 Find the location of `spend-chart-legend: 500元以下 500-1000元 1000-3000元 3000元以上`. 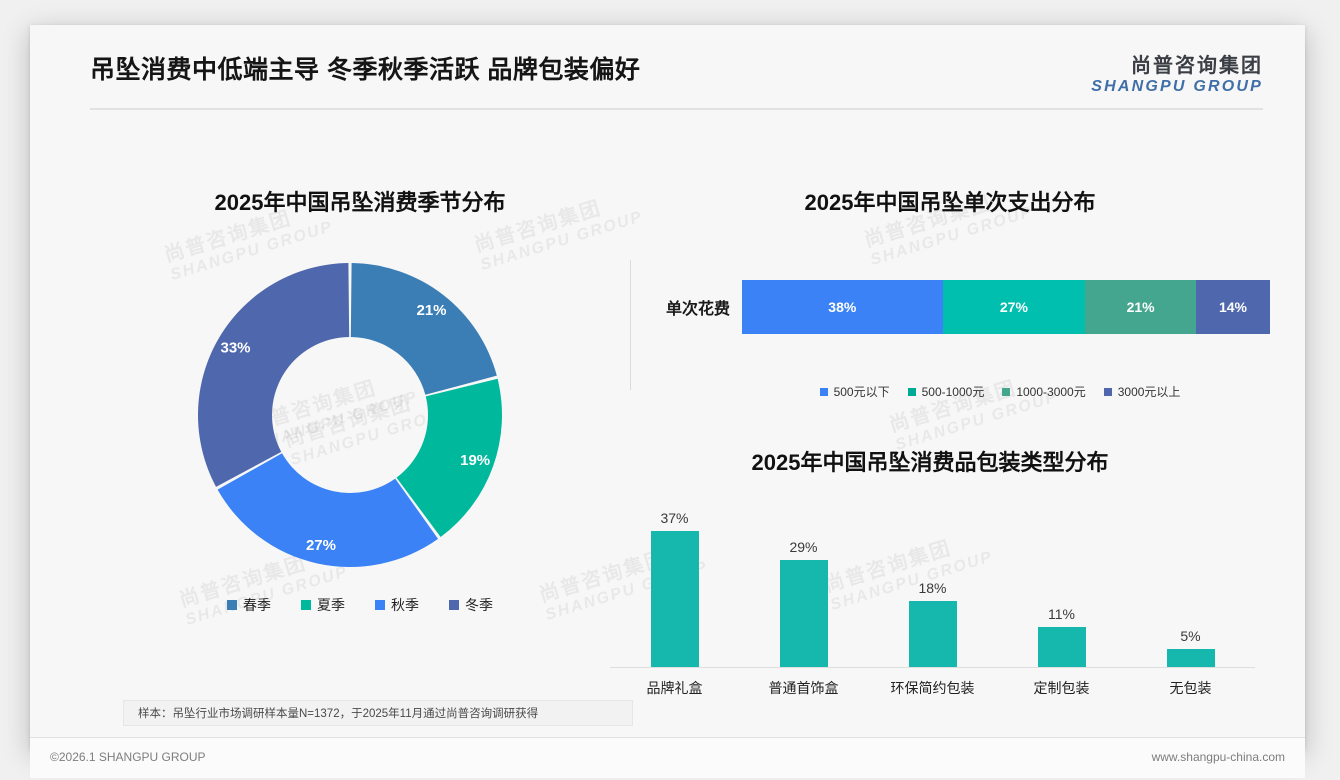

spend-chart-legend: 500元以下 500-1000元 1000-3000元 3000元以上 is located at coordinates (1000, 391).